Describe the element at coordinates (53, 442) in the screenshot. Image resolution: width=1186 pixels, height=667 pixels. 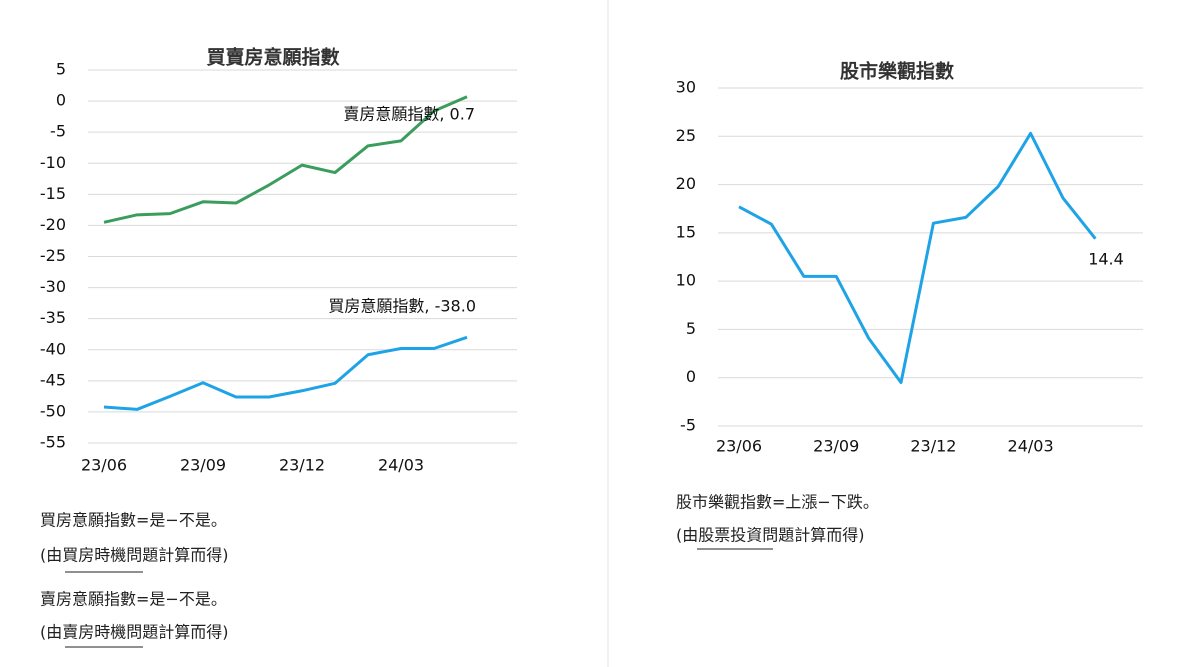
I see `y-tick-label: -55` at that location.